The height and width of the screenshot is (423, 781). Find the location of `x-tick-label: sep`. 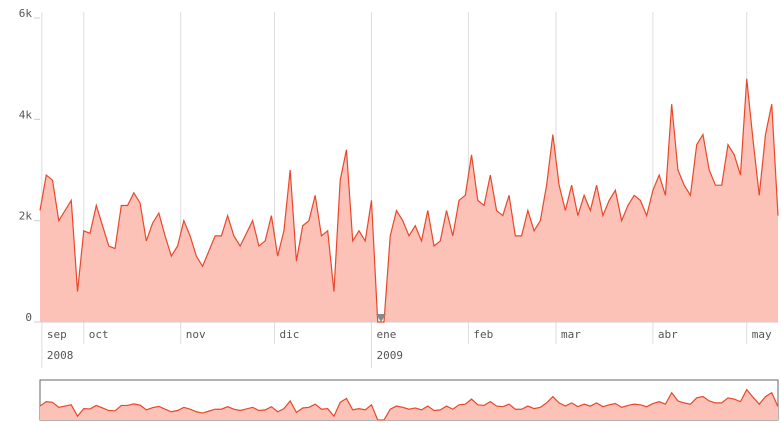

x-tick-label: sep is located at coordinates (57, 334).